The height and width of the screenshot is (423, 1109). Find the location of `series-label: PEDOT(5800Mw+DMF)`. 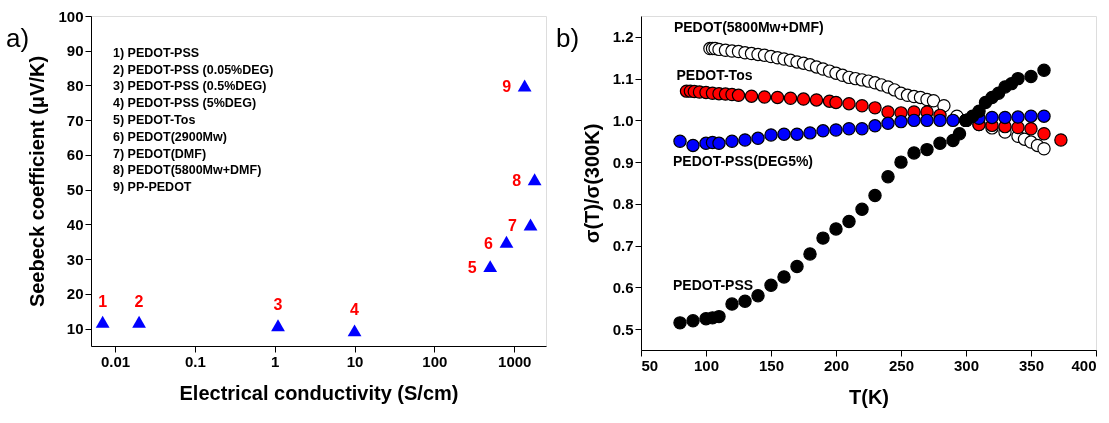

series-label: PEDOT(5800Mw+DMF) is located at coordinates (748, 26).